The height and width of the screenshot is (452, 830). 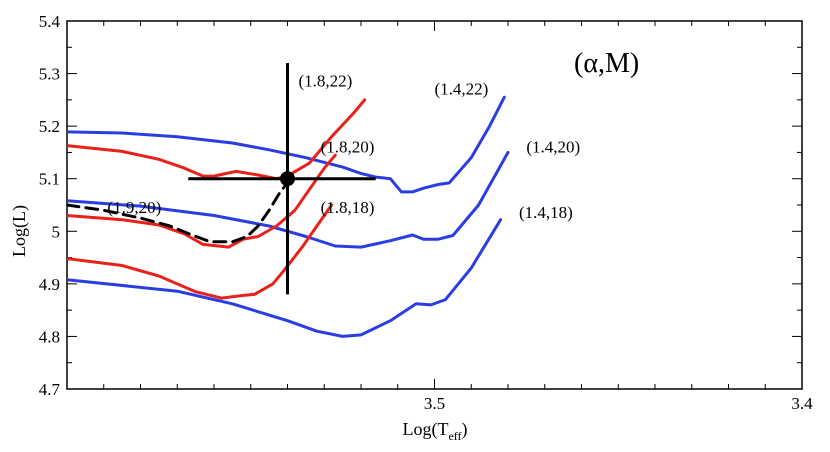 I want to click on x-axis-label-close: ), so click(x=465, y=429).